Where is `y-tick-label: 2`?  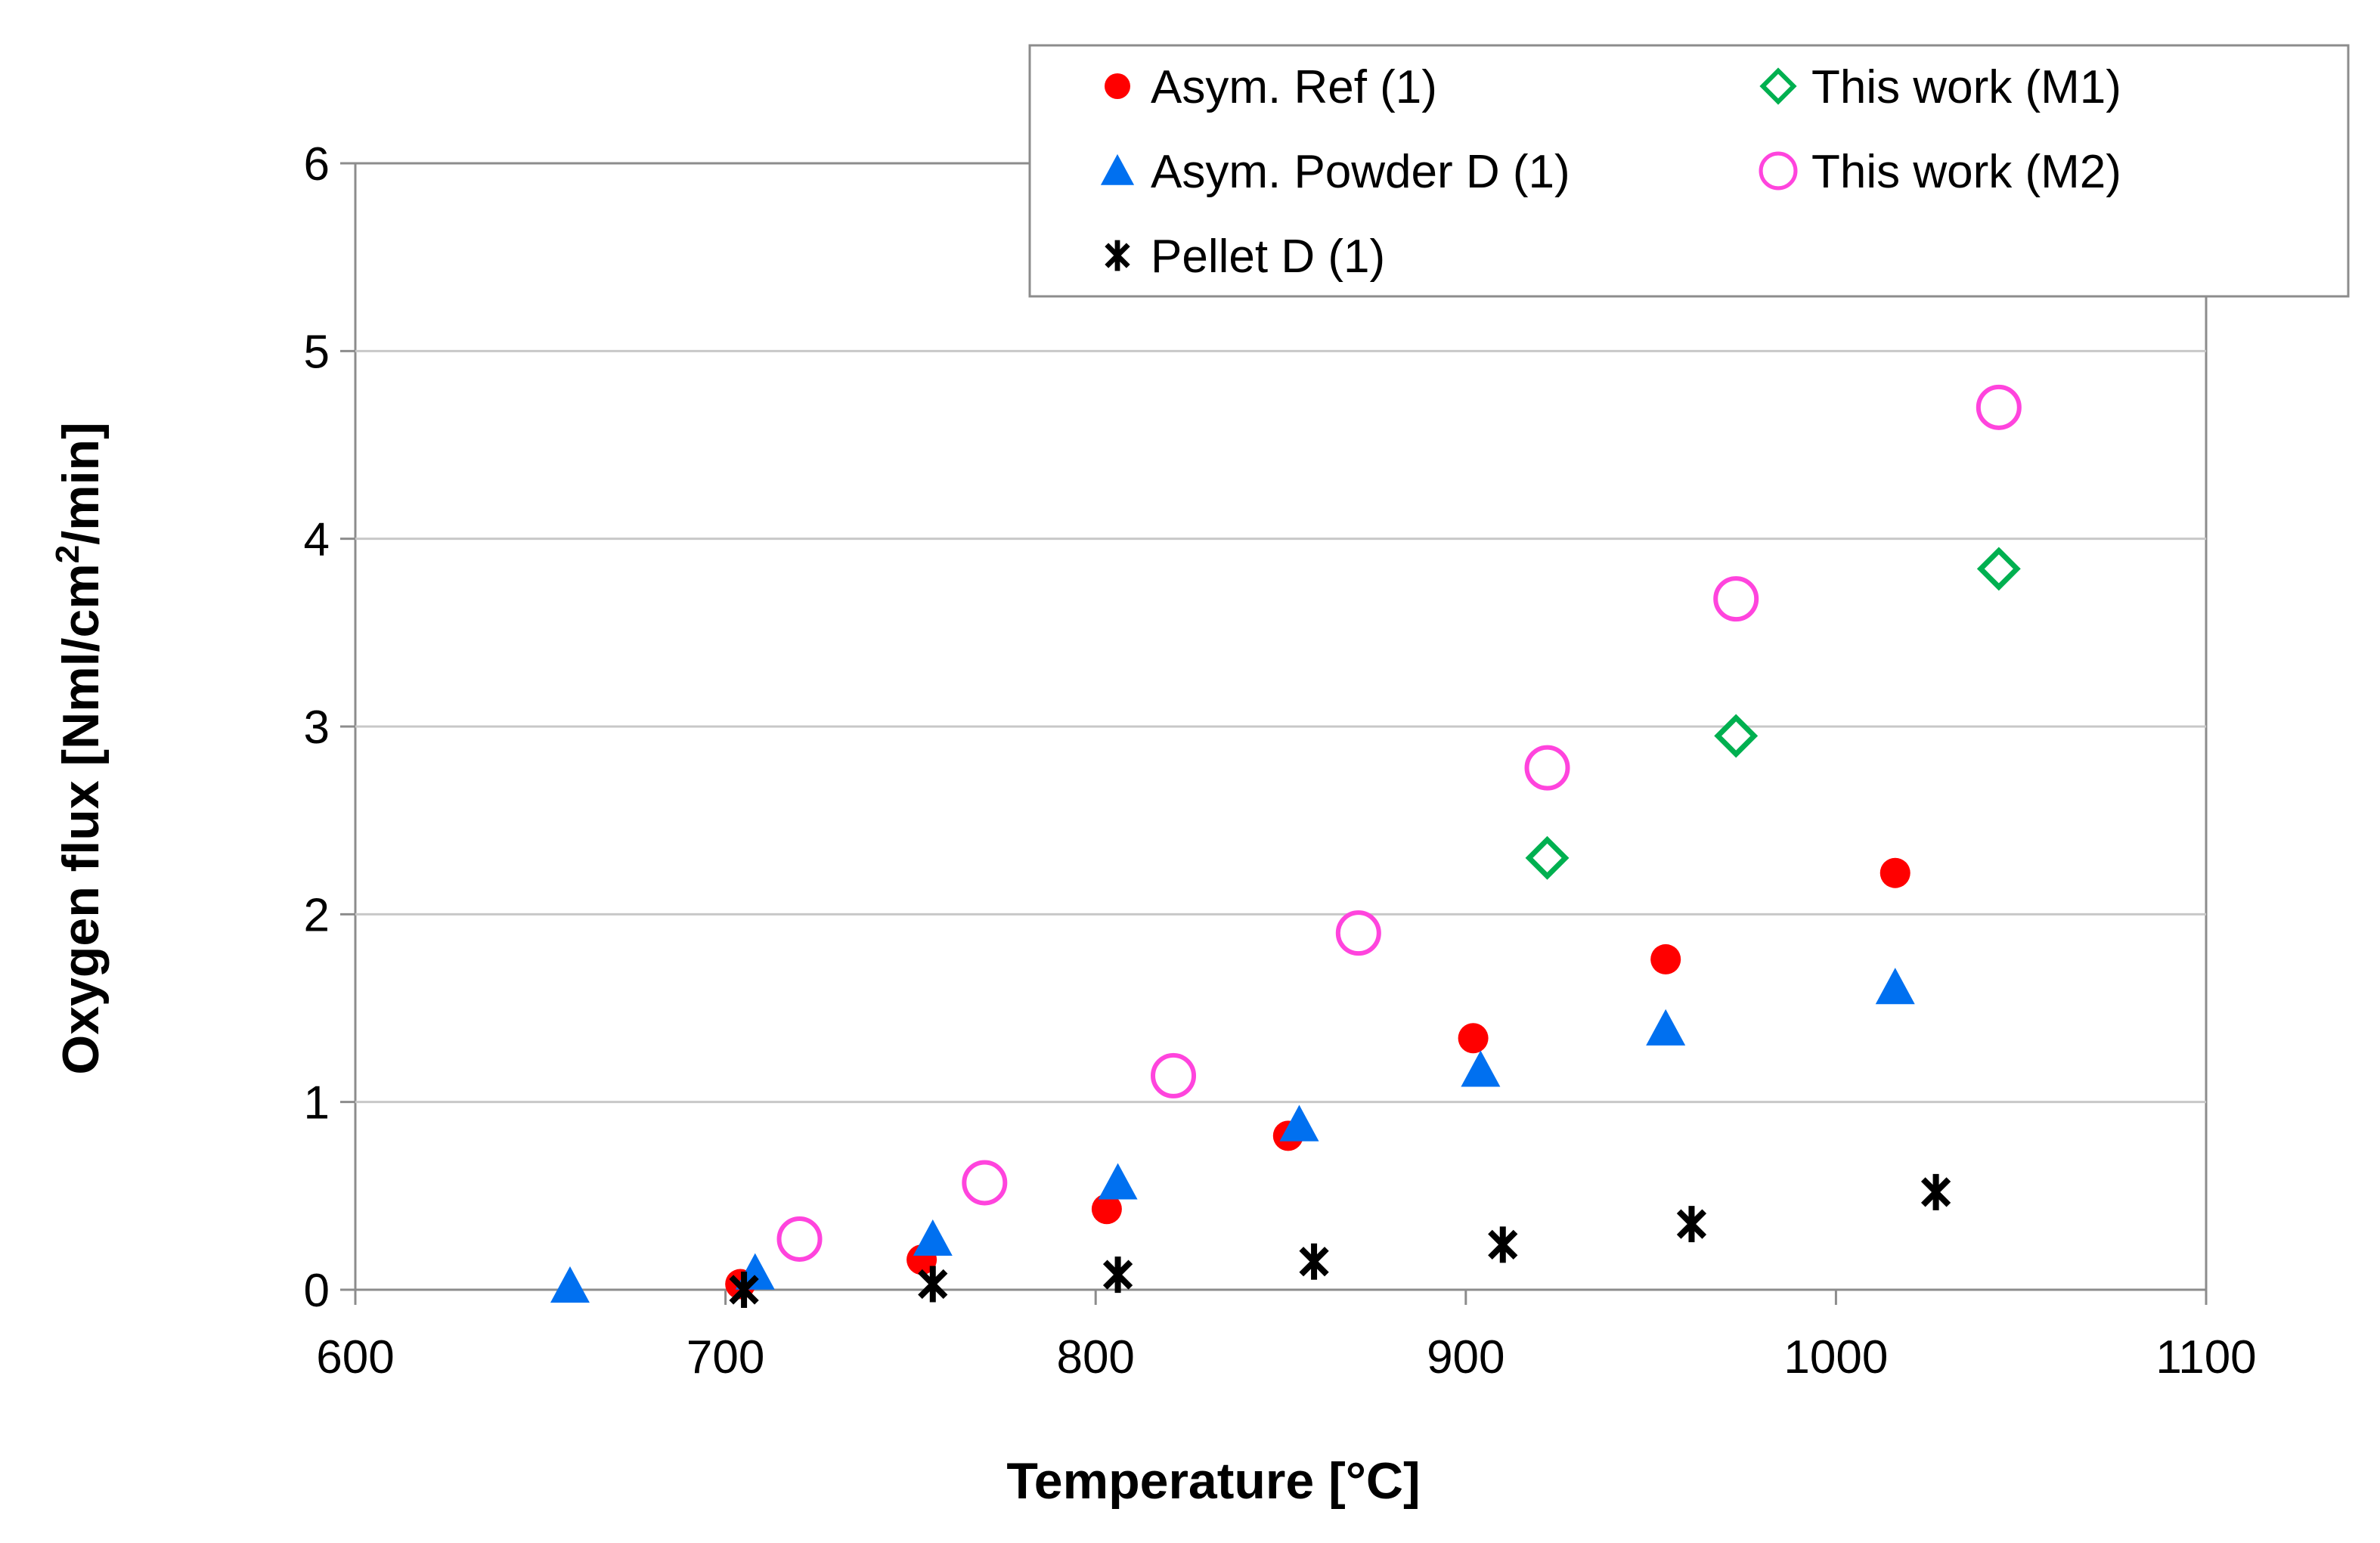 y-tick-label: 2 is located at coordinates (317, 915).